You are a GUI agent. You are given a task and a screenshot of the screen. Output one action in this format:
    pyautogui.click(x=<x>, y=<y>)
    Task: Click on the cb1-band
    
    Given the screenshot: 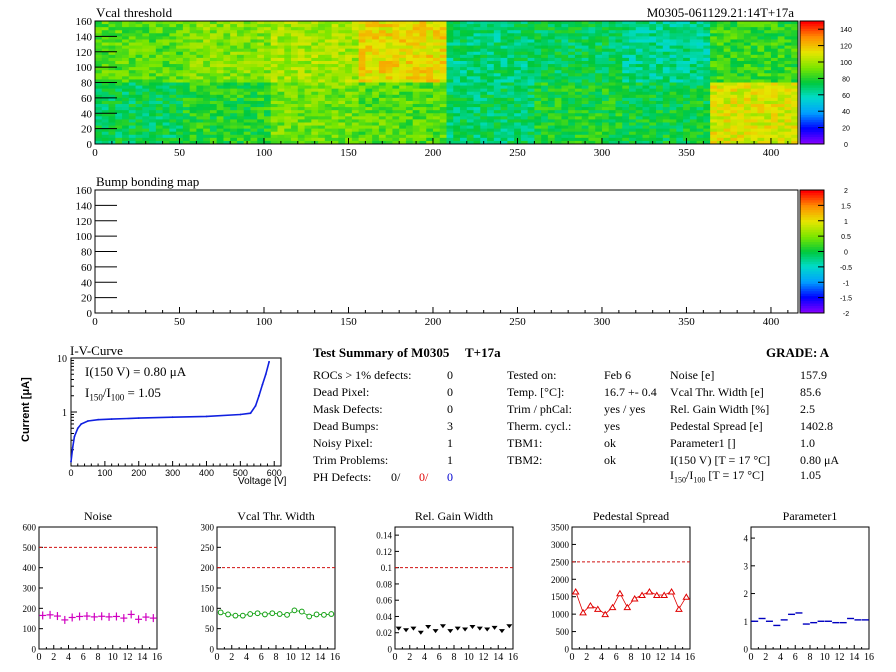 What is the action you would take?
    pyautogui.click(x=812, y=69)
    